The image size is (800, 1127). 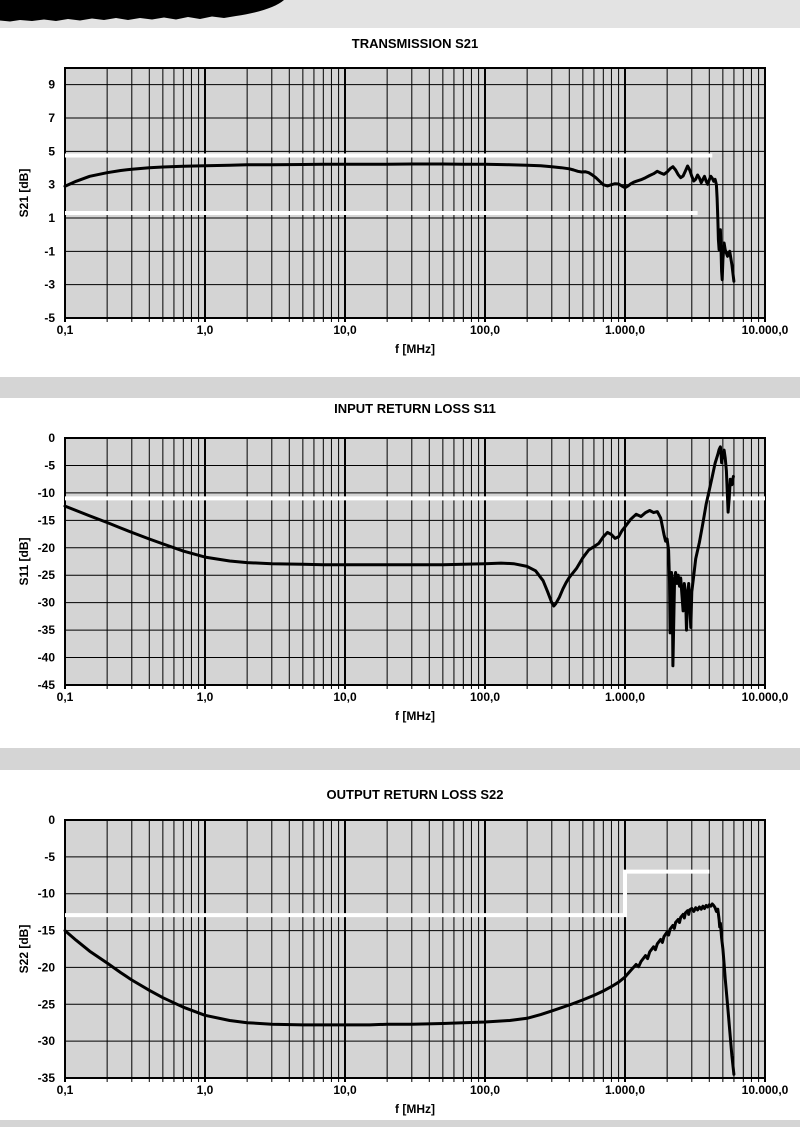 What do you see at coordinates (24, 561) in the screenshot?
I see `y-axis-label: S11 [dB]` at bounding box center [24, 561].